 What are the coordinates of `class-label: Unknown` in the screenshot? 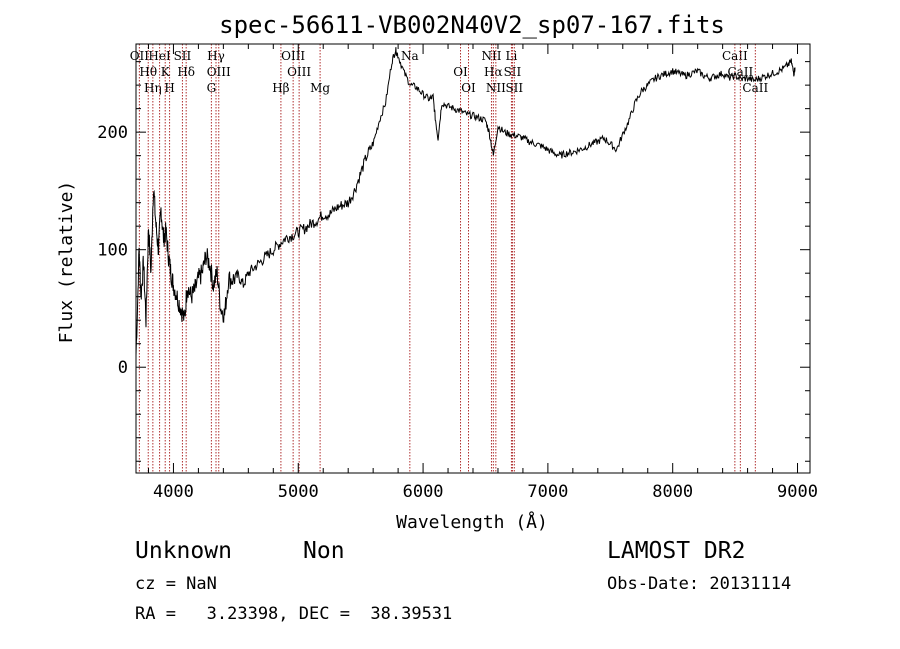 It's located at (183, 551).